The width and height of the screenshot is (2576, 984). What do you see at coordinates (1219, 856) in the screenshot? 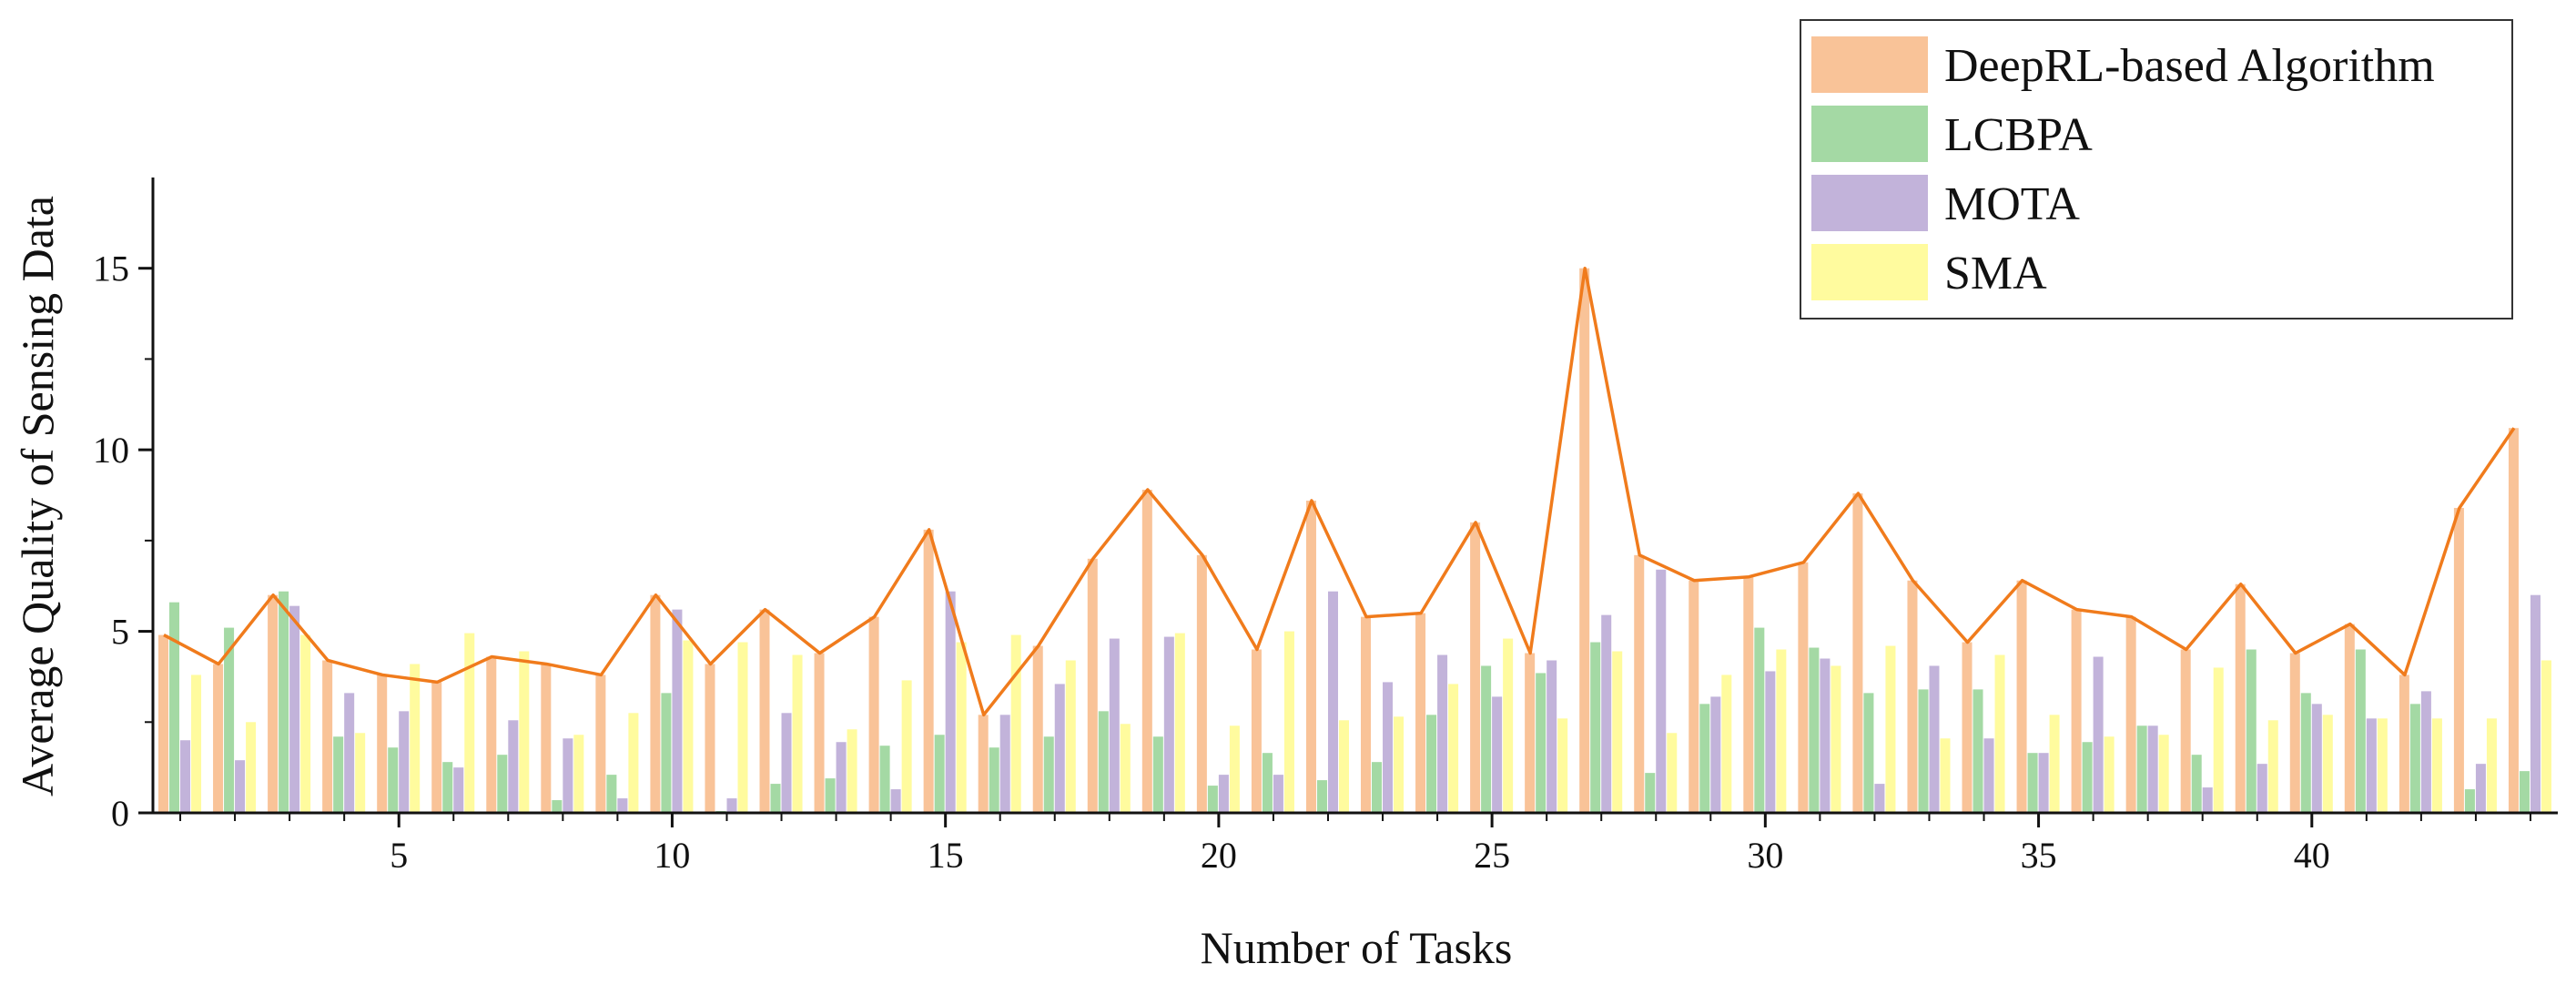
I see `x-tick-label-20: 20` at bounding box center [1219, 856].